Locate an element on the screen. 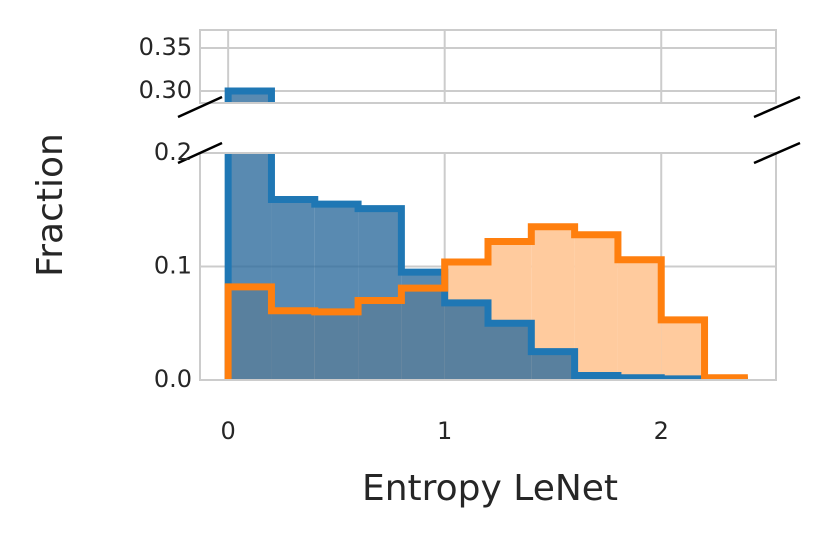  break-marks is located at coordinates (489, 130).